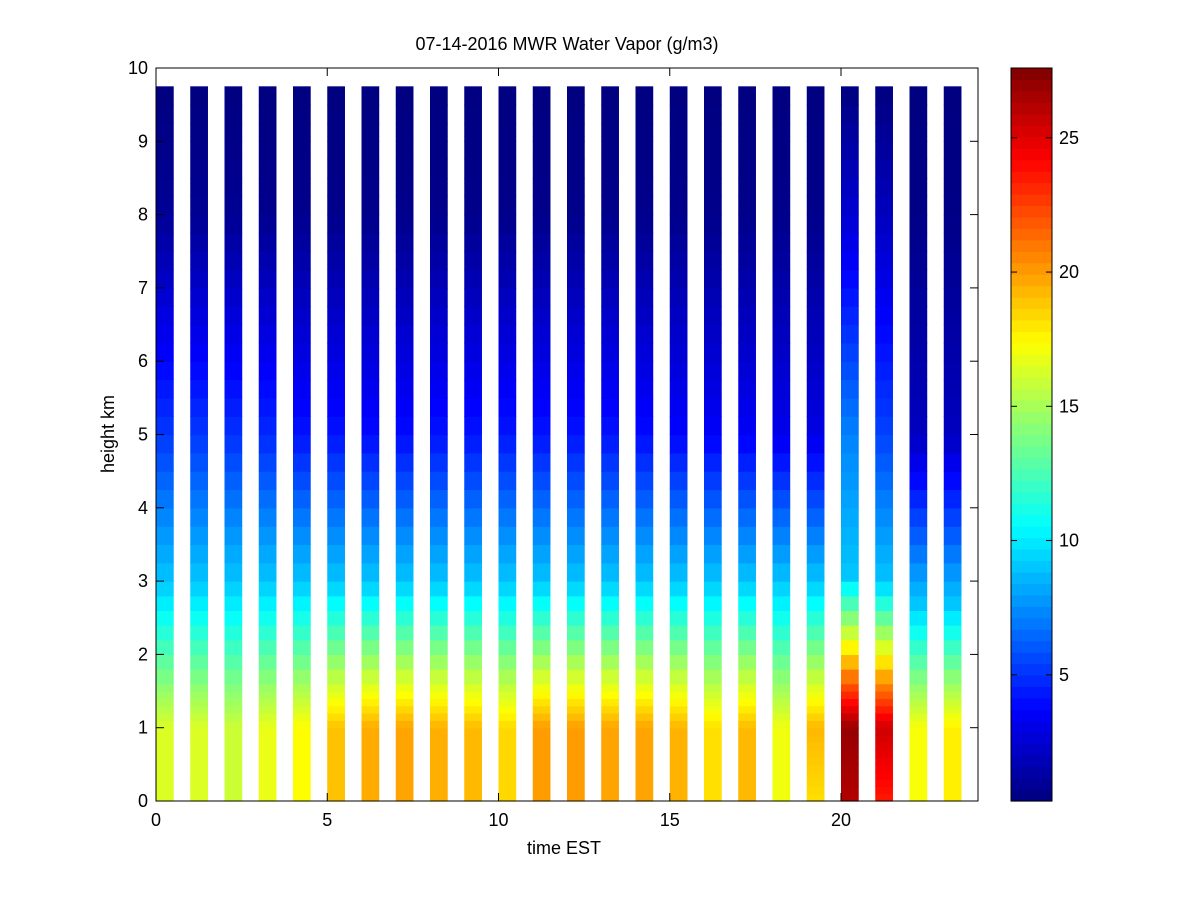 The width and height of the screenshot is (1200, 900). What do you see at coordinates (1069, 541) in the screenshot?
I see `colorbar-tick-label: 10` at bounding box center [1069, 541].